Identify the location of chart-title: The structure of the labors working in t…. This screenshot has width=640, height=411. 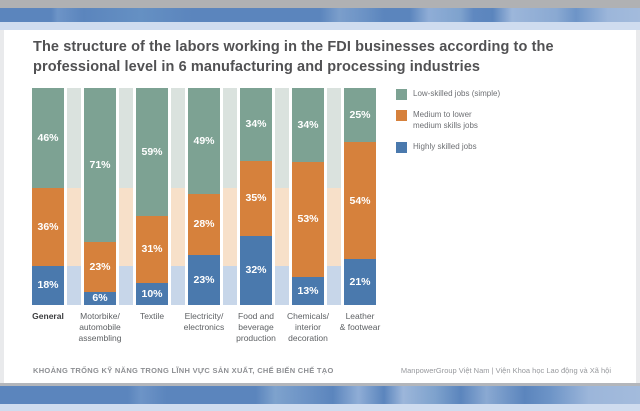
(293, 57).